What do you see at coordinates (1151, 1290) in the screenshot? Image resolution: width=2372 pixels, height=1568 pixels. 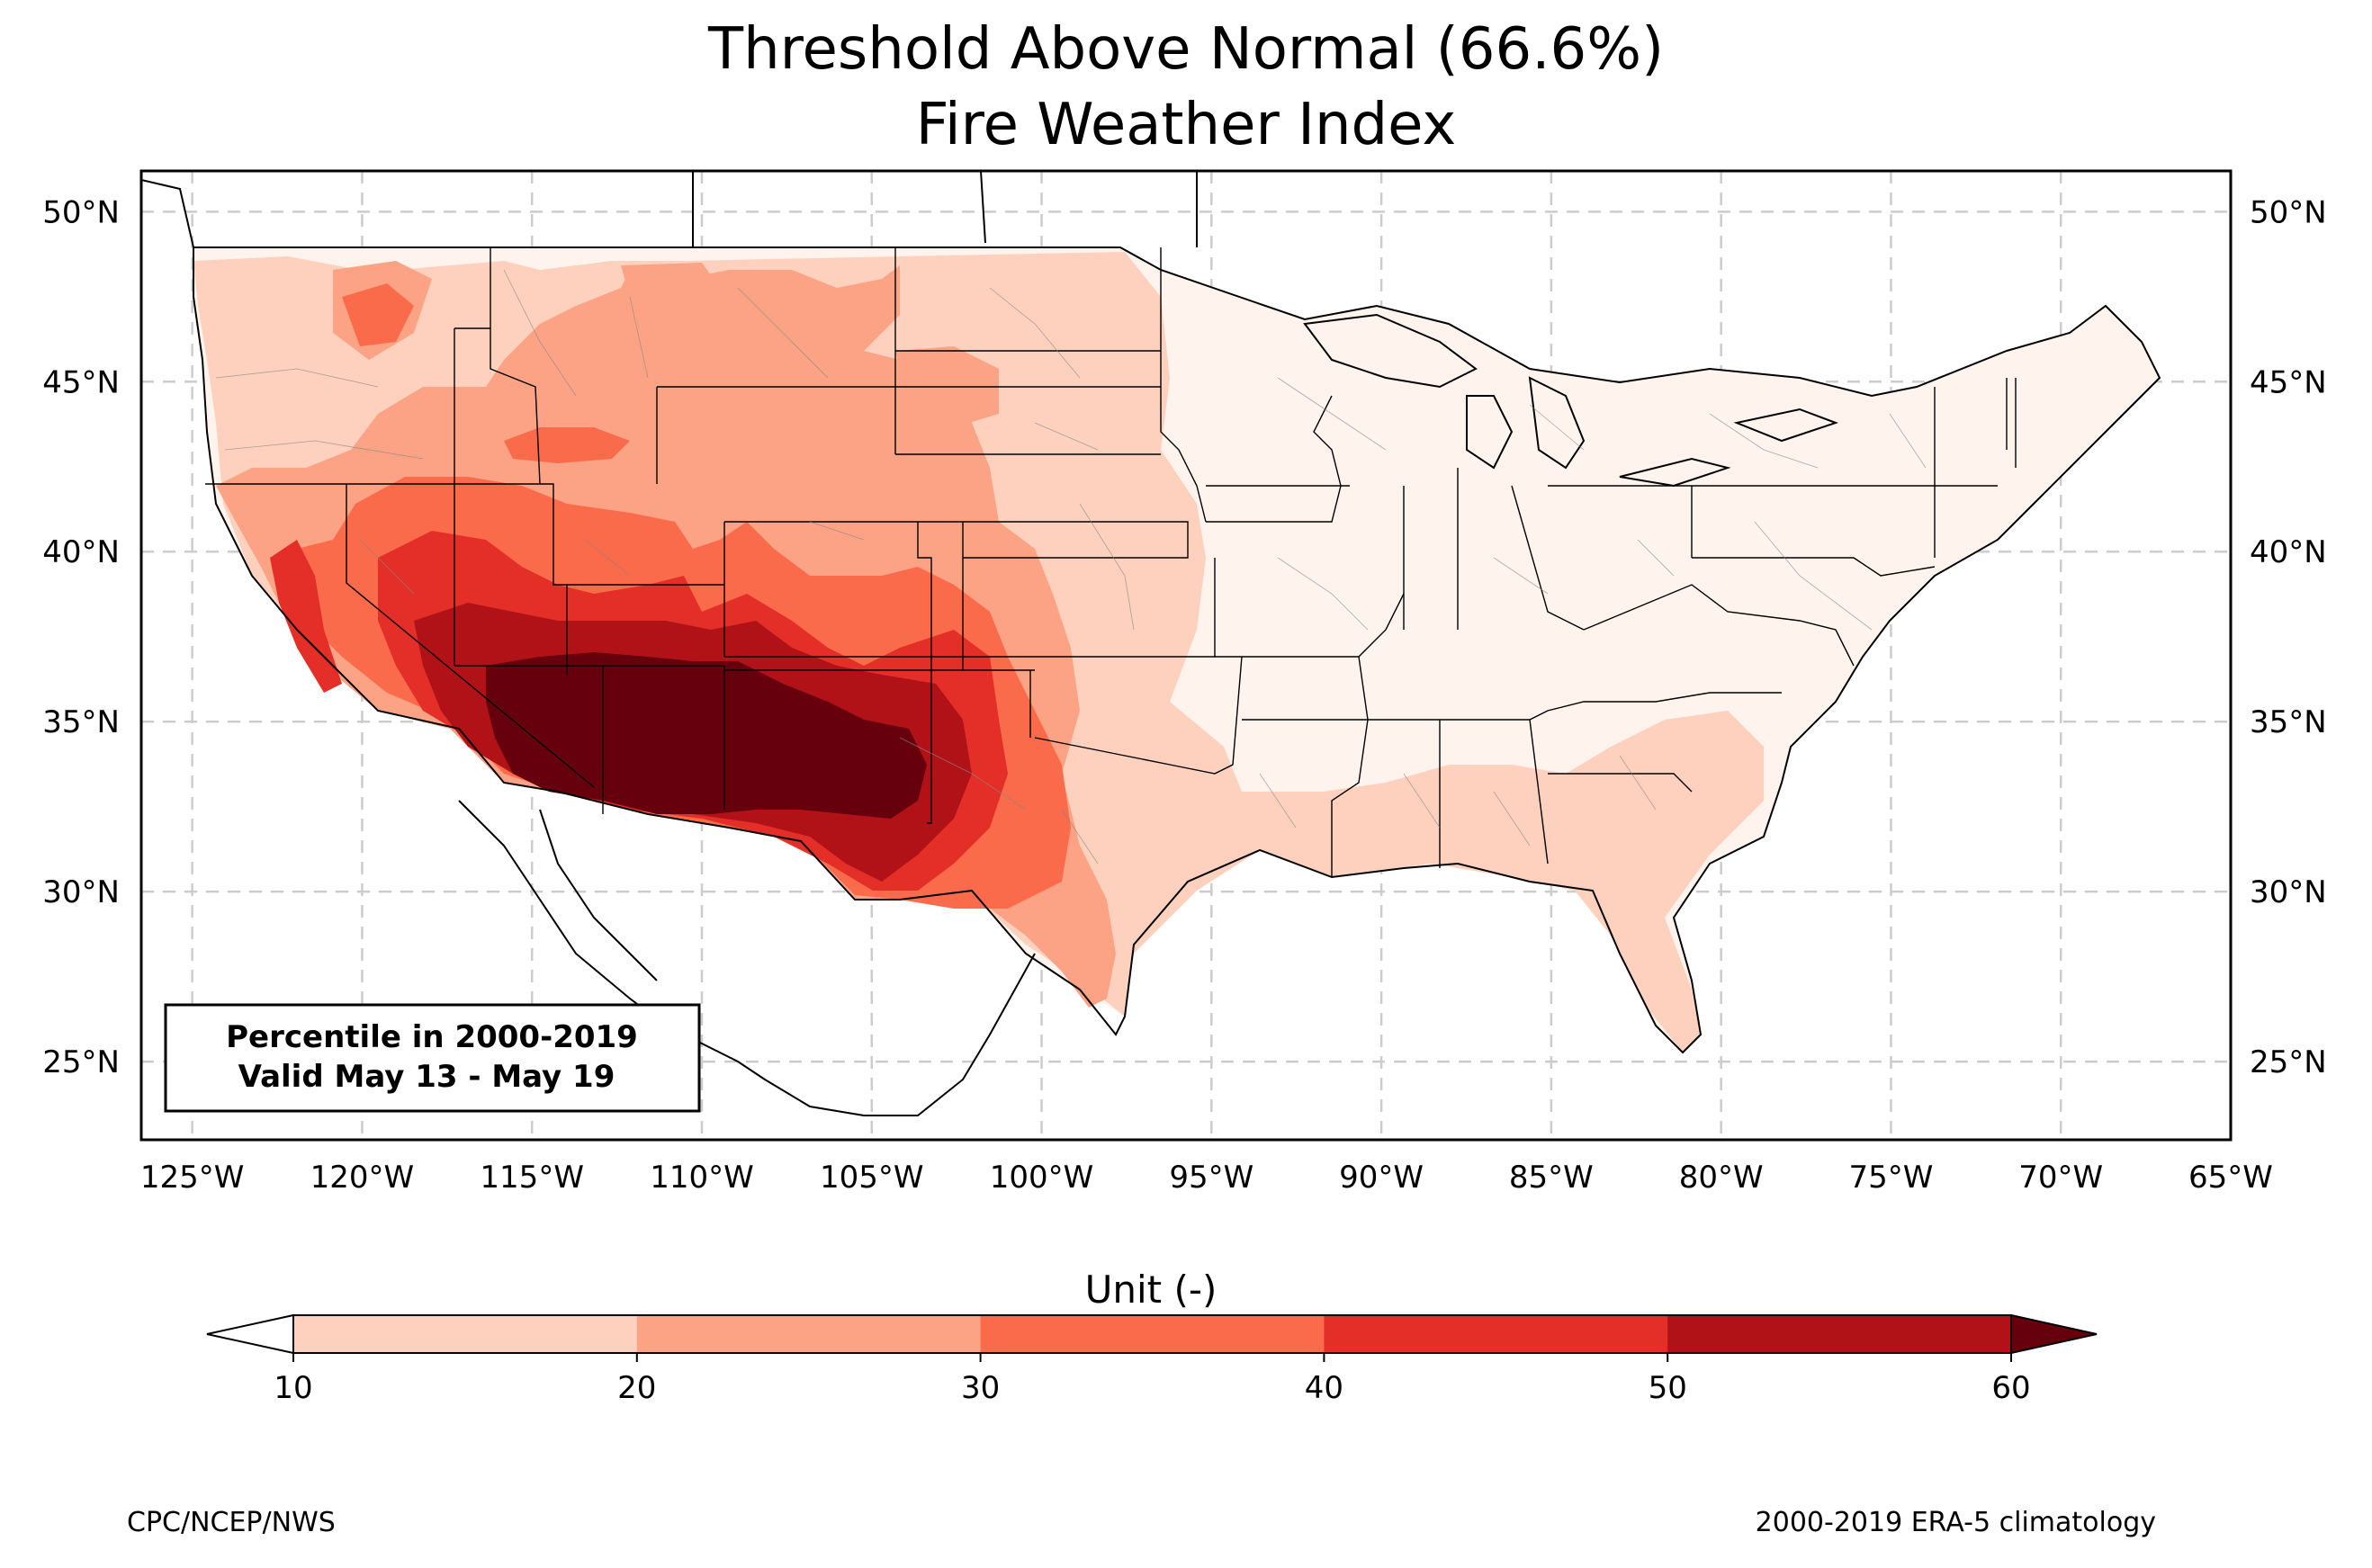 I see `colorbar-label: Unit (-)` at bounding box center [1151, 1290].